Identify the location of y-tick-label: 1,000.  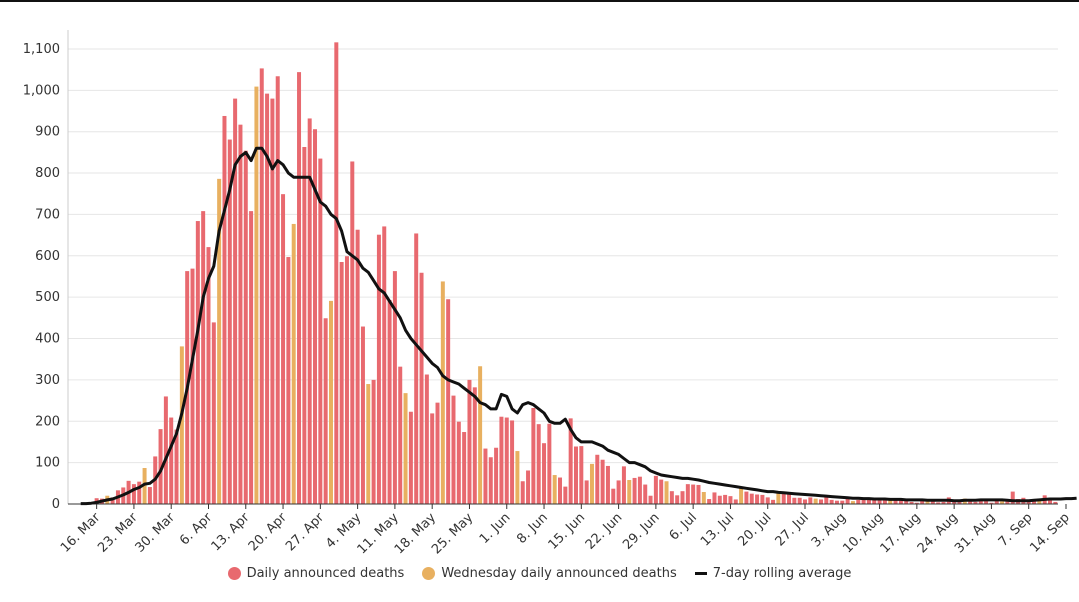
(41, 90).